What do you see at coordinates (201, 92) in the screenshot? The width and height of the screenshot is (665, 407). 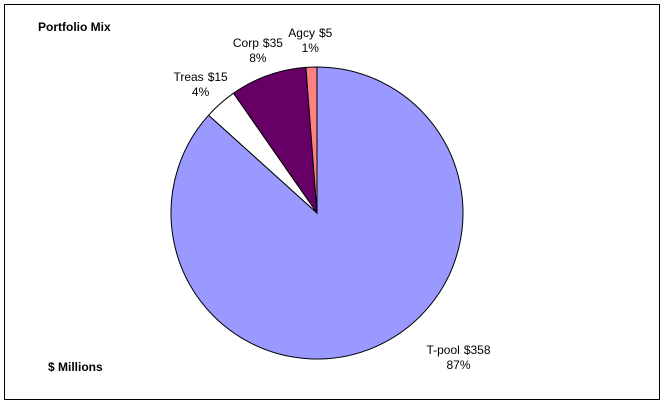 I see `share-label: 4%` at bounding box center [201, 92].